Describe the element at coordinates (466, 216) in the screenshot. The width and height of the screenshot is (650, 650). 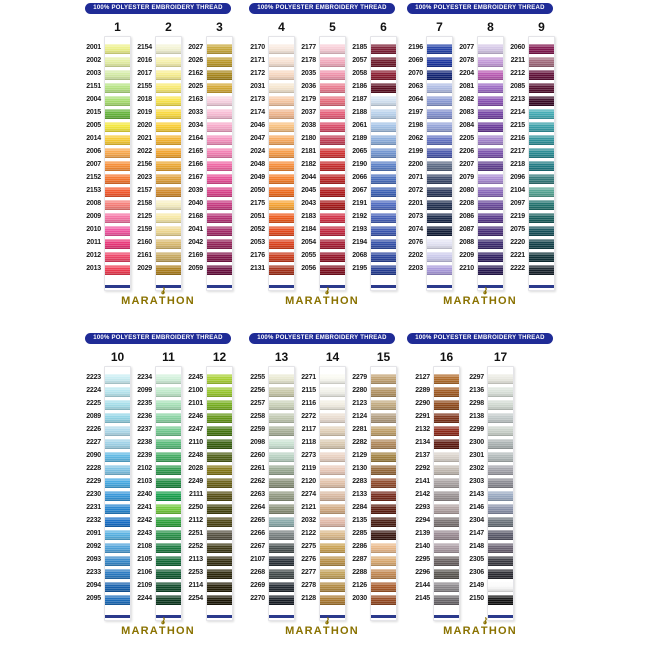
I see `thread-code: 2086` at that location.